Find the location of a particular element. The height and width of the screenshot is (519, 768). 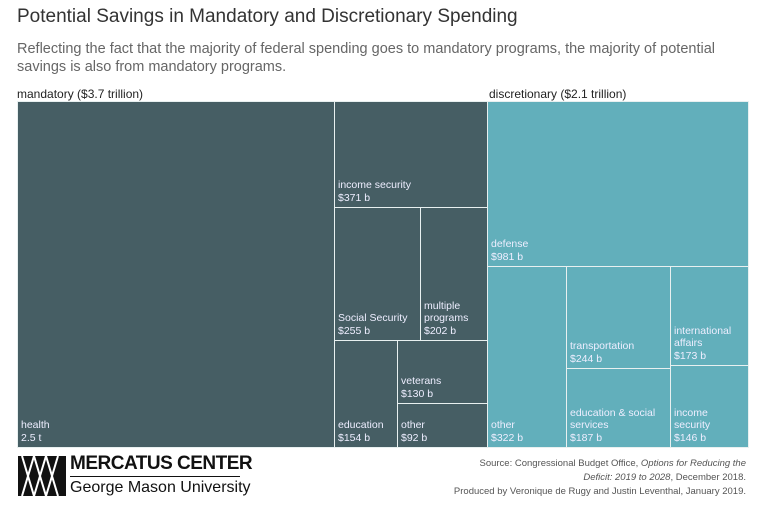

cell-value: $255 b is located at coordinates (354, 330).